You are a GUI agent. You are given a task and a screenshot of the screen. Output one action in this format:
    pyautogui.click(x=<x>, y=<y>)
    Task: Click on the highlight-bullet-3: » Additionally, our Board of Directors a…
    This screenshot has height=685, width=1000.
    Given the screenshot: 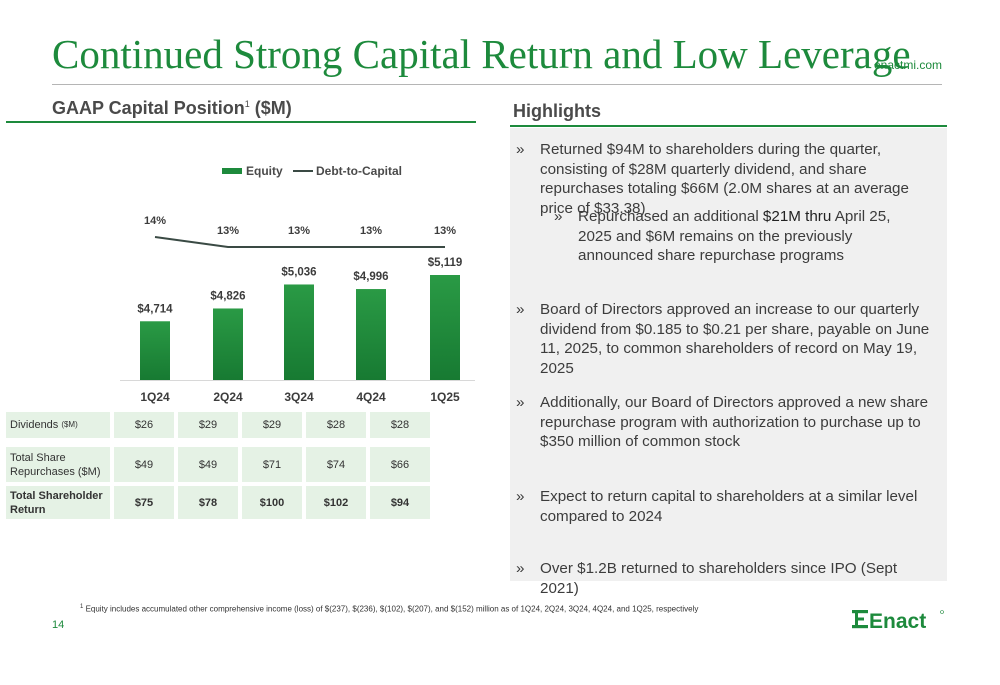 What is the action you would take?
    pyautogui.click(x=728, y=422)
    